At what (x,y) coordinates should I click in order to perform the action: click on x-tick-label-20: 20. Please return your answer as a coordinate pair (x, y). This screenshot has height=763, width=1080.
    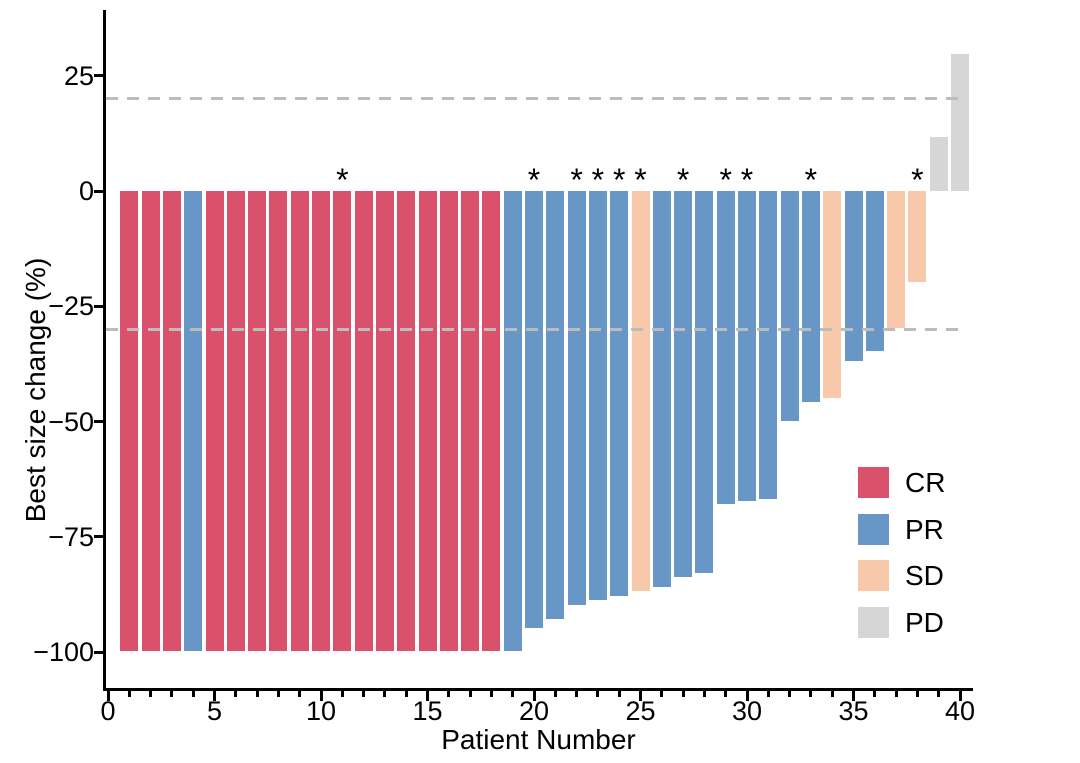
    Looking at the image, I should click on (534, 711).